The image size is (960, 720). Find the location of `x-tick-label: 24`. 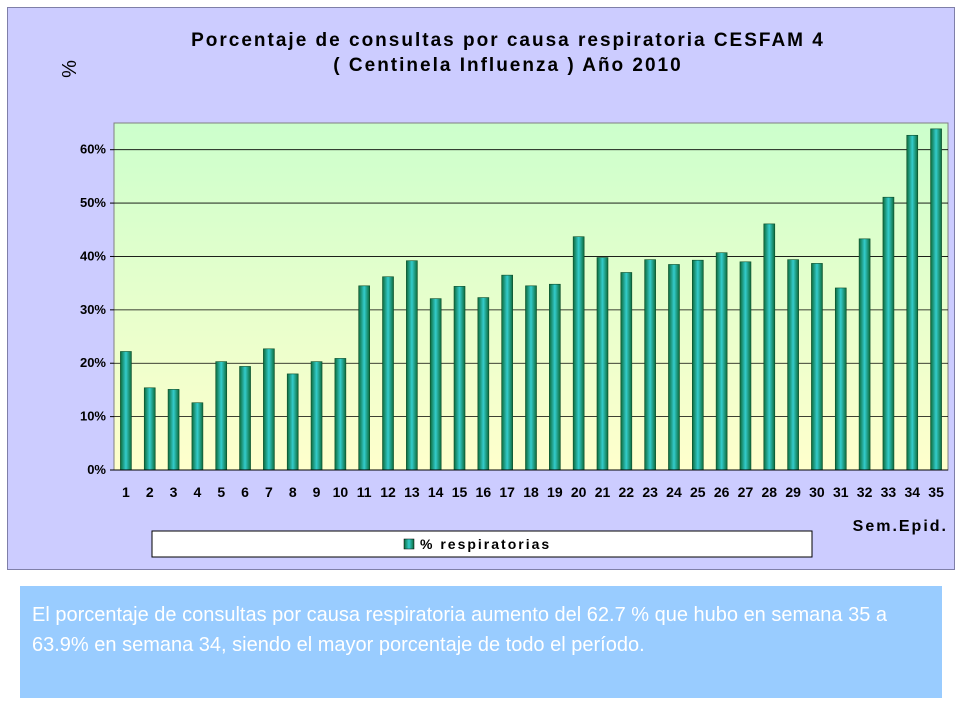

x-tick-label: 24 is located at coordinates (674, 492).